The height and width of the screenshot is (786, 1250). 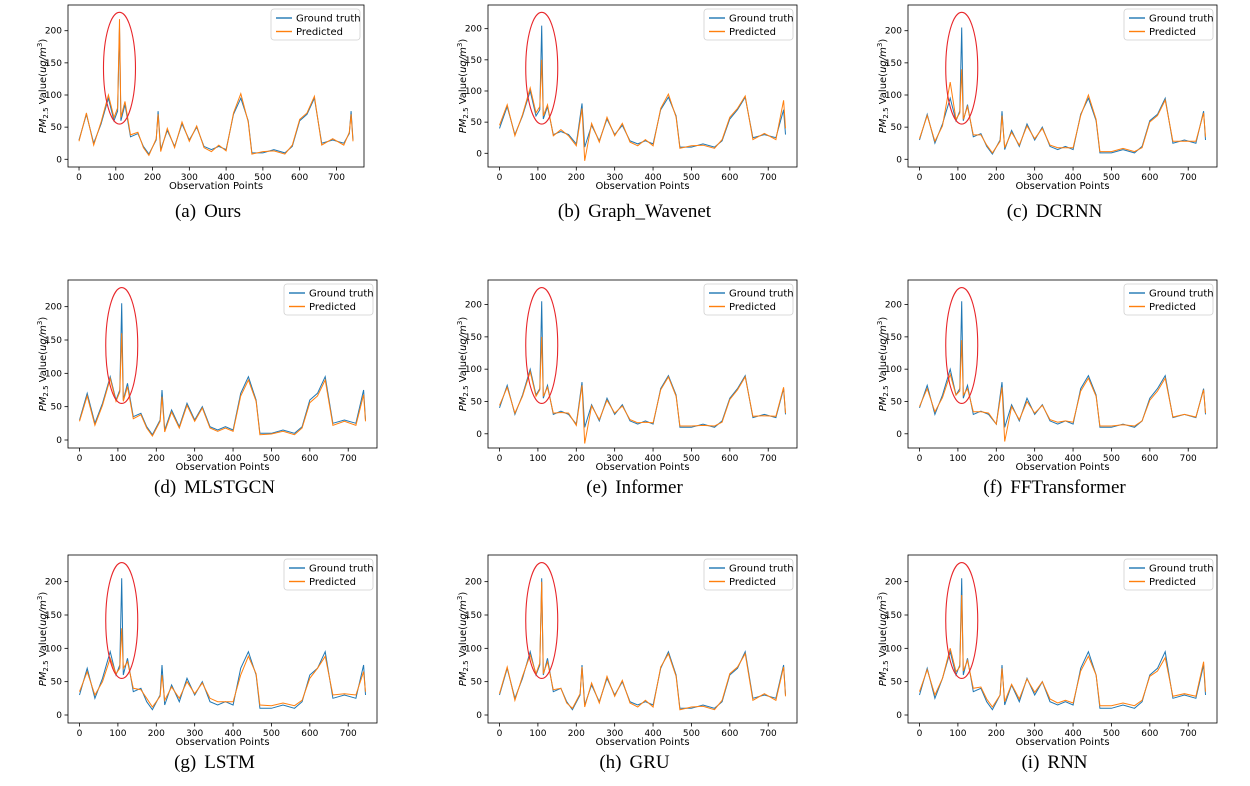 I want to click on panel-caption-label: (a), so click(x=185, y=211).